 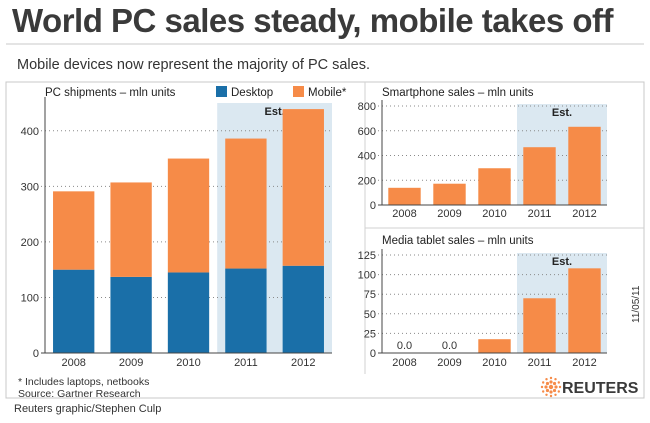 I want to click on bar-mobile-2011, so click(x=246, y=203).